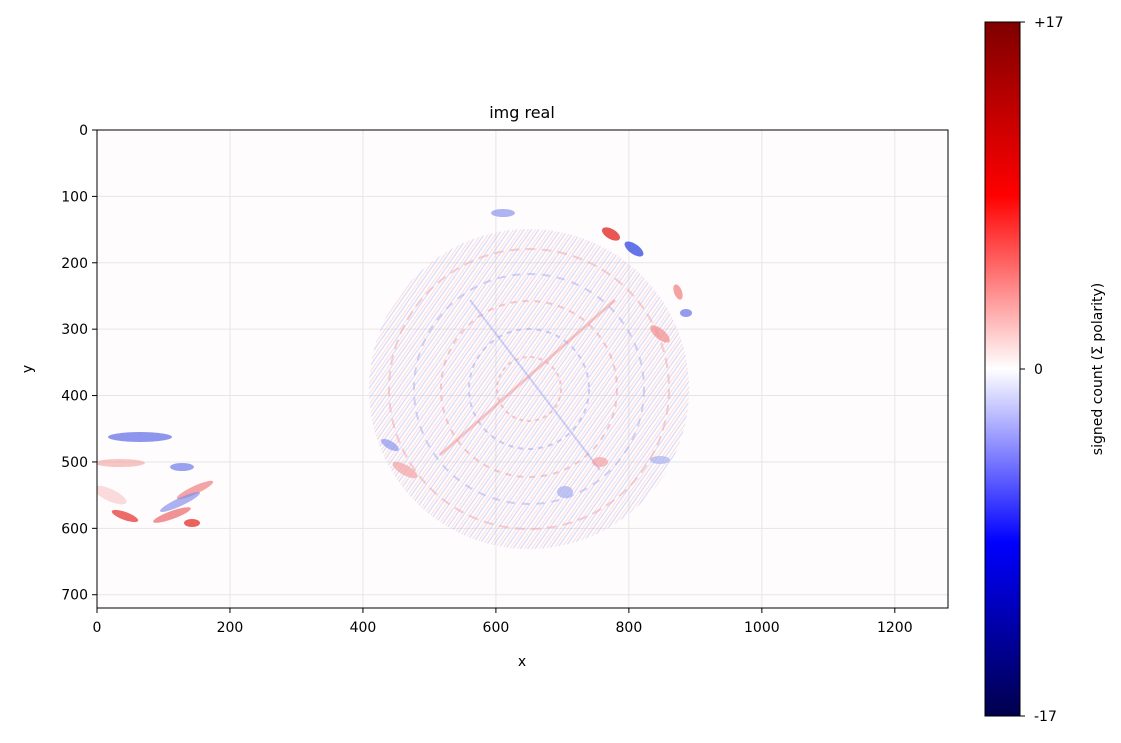 The image size is (1121, 743). What do you see at coordinates (74, 463) in the screenshot?
I see `y-tick-label: 500` at bounding box center [74, 463].